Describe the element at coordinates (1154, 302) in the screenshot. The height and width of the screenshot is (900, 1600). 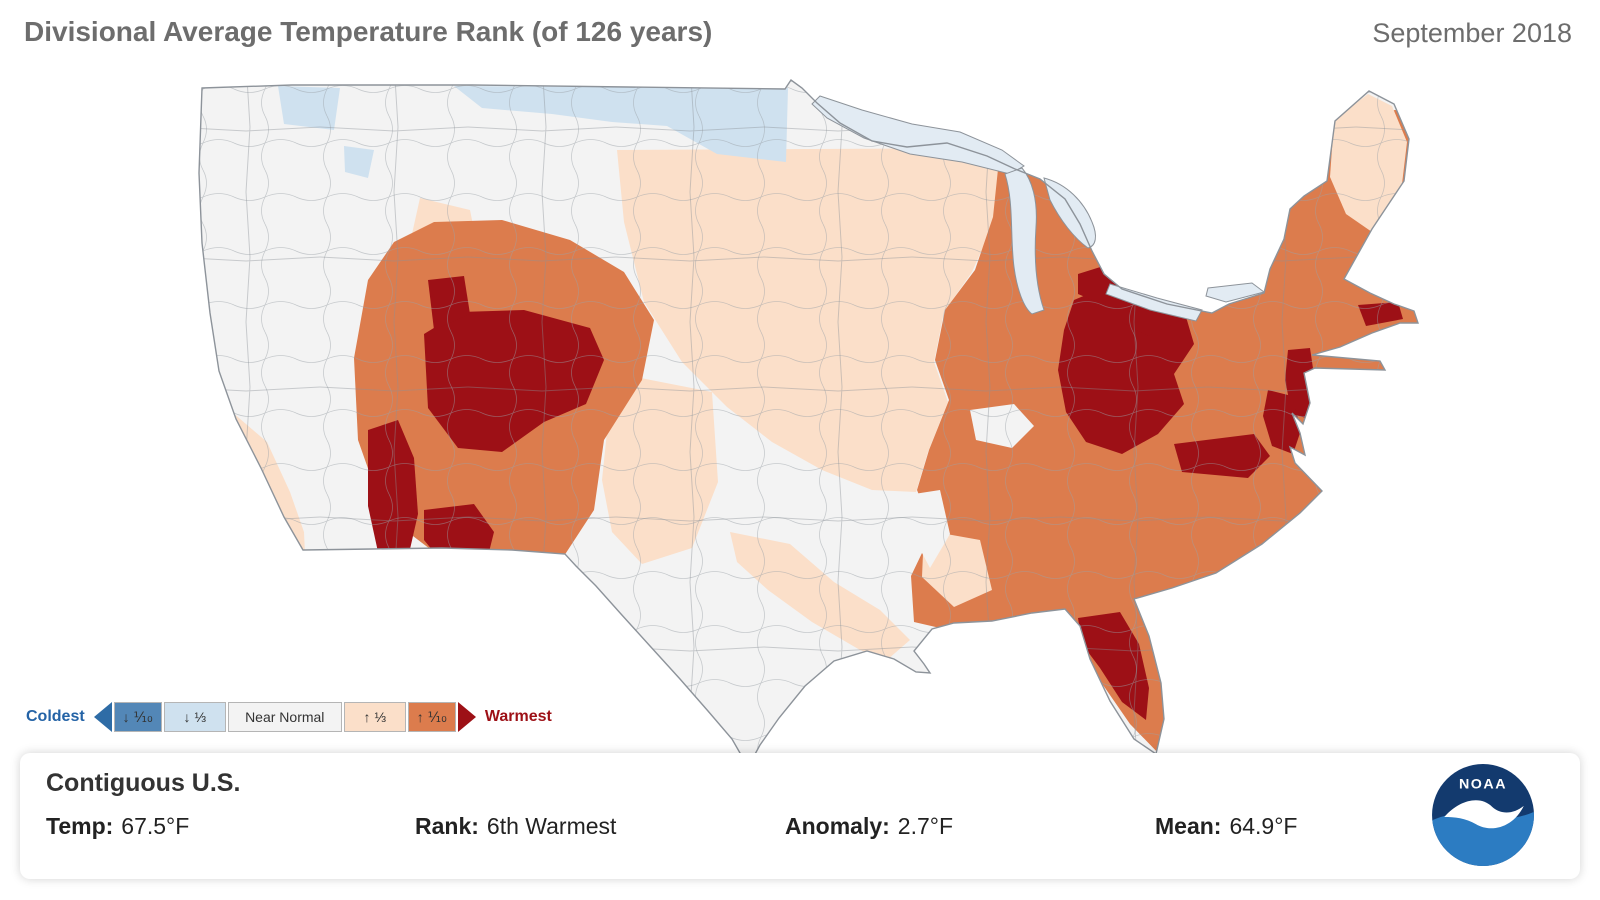
I see `lake-erie` at that location.